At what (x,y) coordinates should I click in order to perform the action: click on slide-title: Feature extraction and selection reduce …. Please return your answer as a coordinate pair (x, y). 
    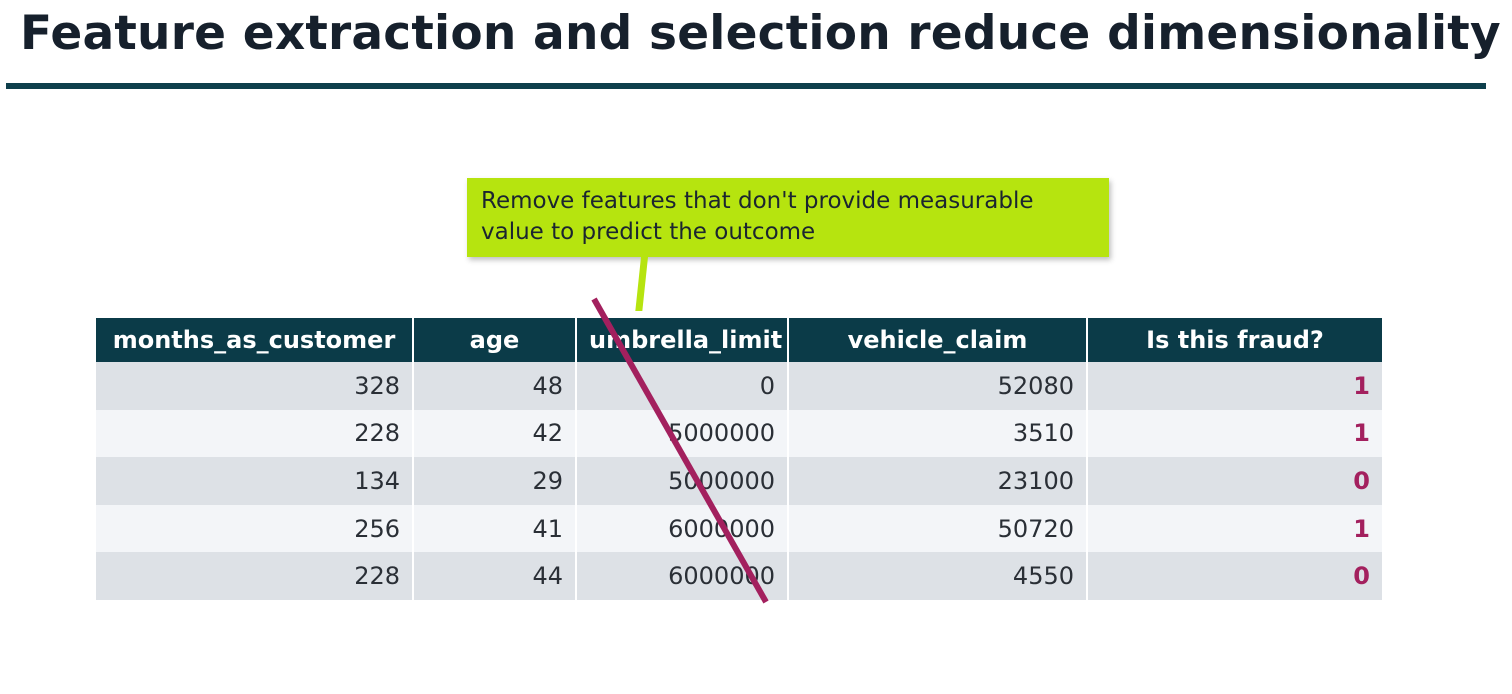
    Looking at the image, I should click on (760, 33).